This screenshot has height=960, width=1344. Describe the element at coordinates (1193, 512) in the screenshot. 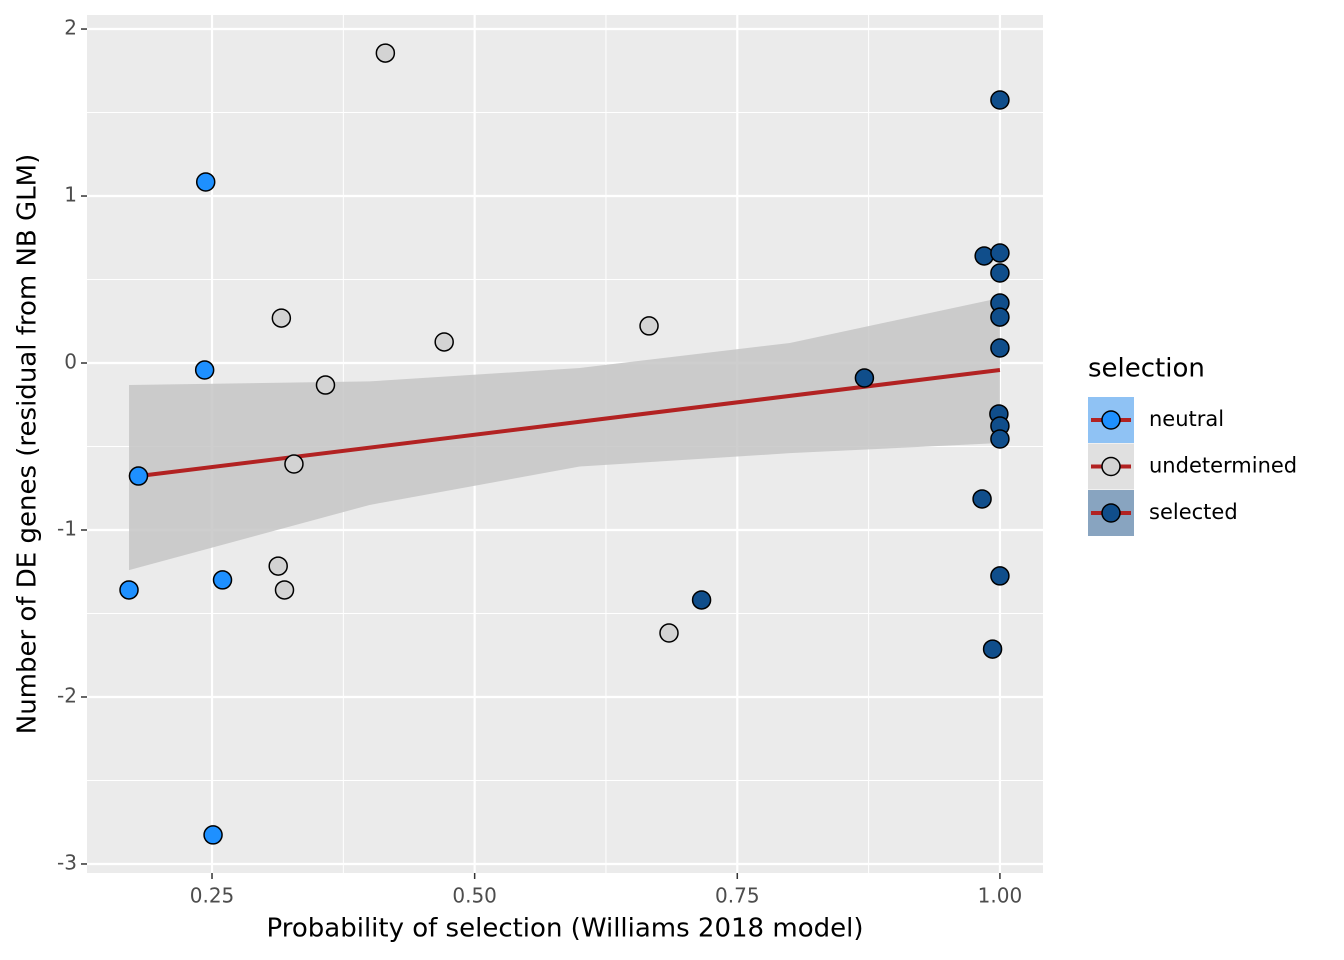

I see `legend-label: selected` at that location.